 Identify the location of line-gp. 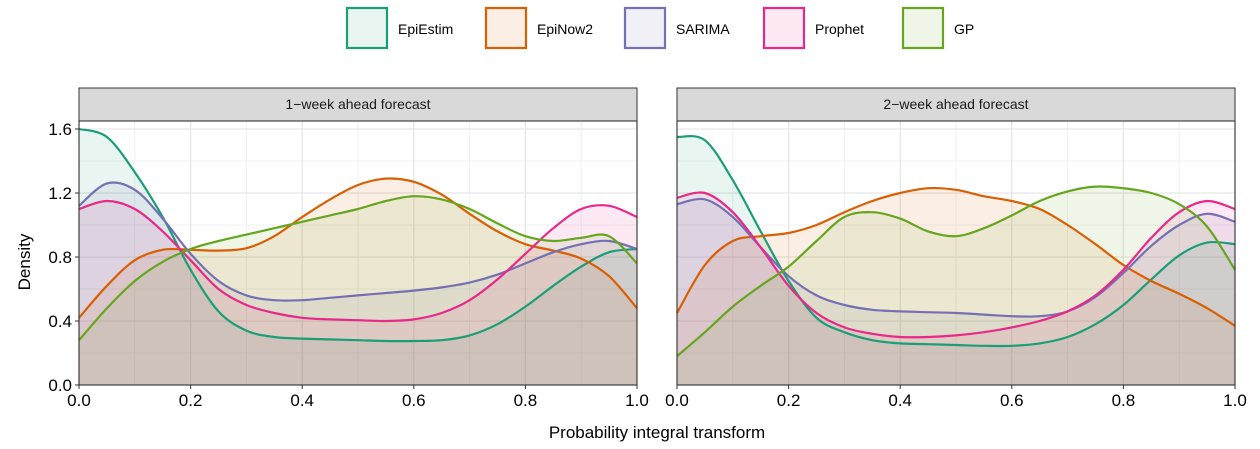
(358, 268).